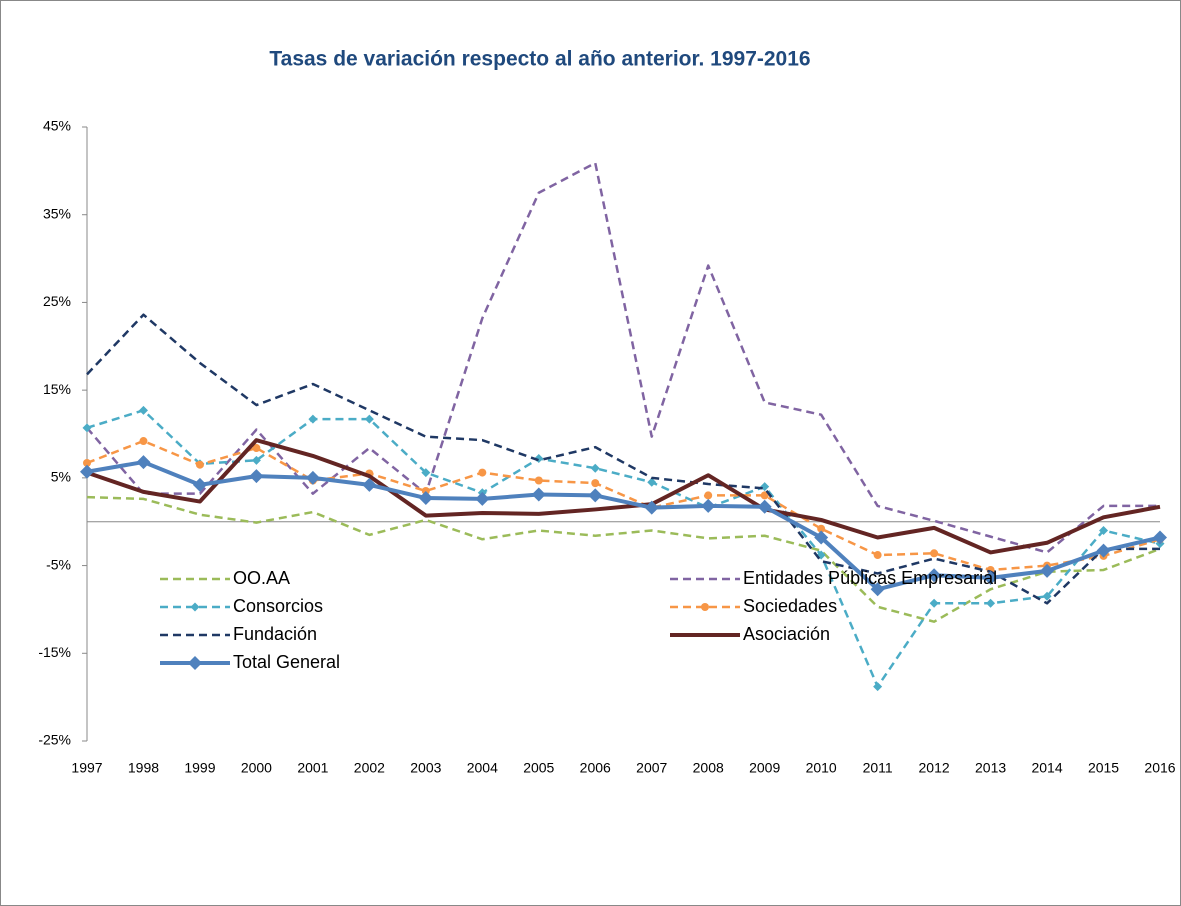  What do you see at coordinates (821, 768) in the screenshot?
I see `x-tick-label: 2010` at bounding box center [821, 768].